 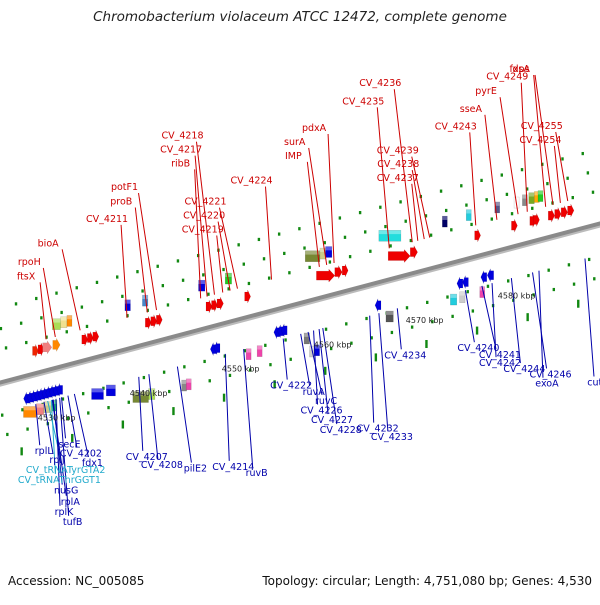 I want to click on reverse-gene-label: nusG, so click(x=66, y=491).